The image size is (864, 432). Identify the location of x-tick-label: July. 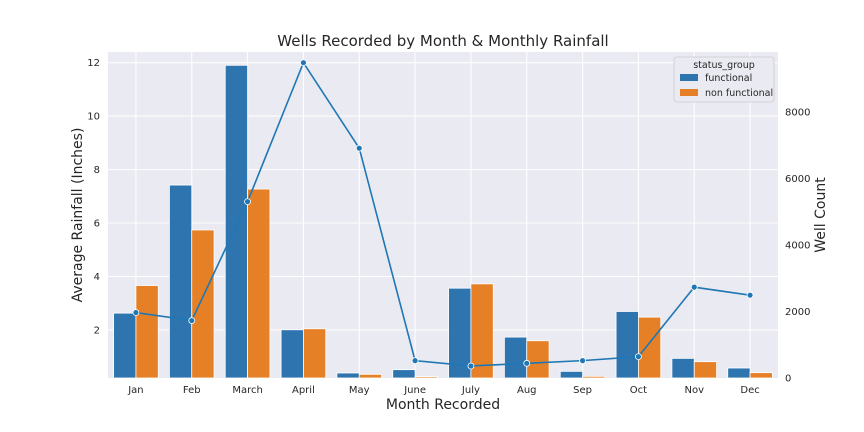
(470, 390).